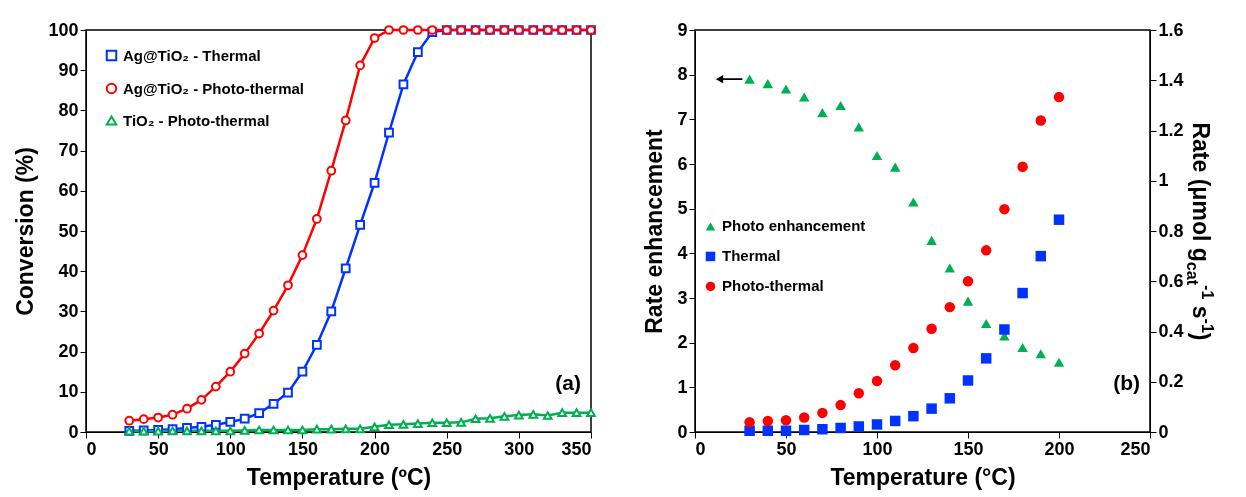 This screenshot has height=497, width=1246. What do you see at coordinates (682, 342) in the screenshot?
I see `y-tick-label: 2` at bounding box center [682, 342].